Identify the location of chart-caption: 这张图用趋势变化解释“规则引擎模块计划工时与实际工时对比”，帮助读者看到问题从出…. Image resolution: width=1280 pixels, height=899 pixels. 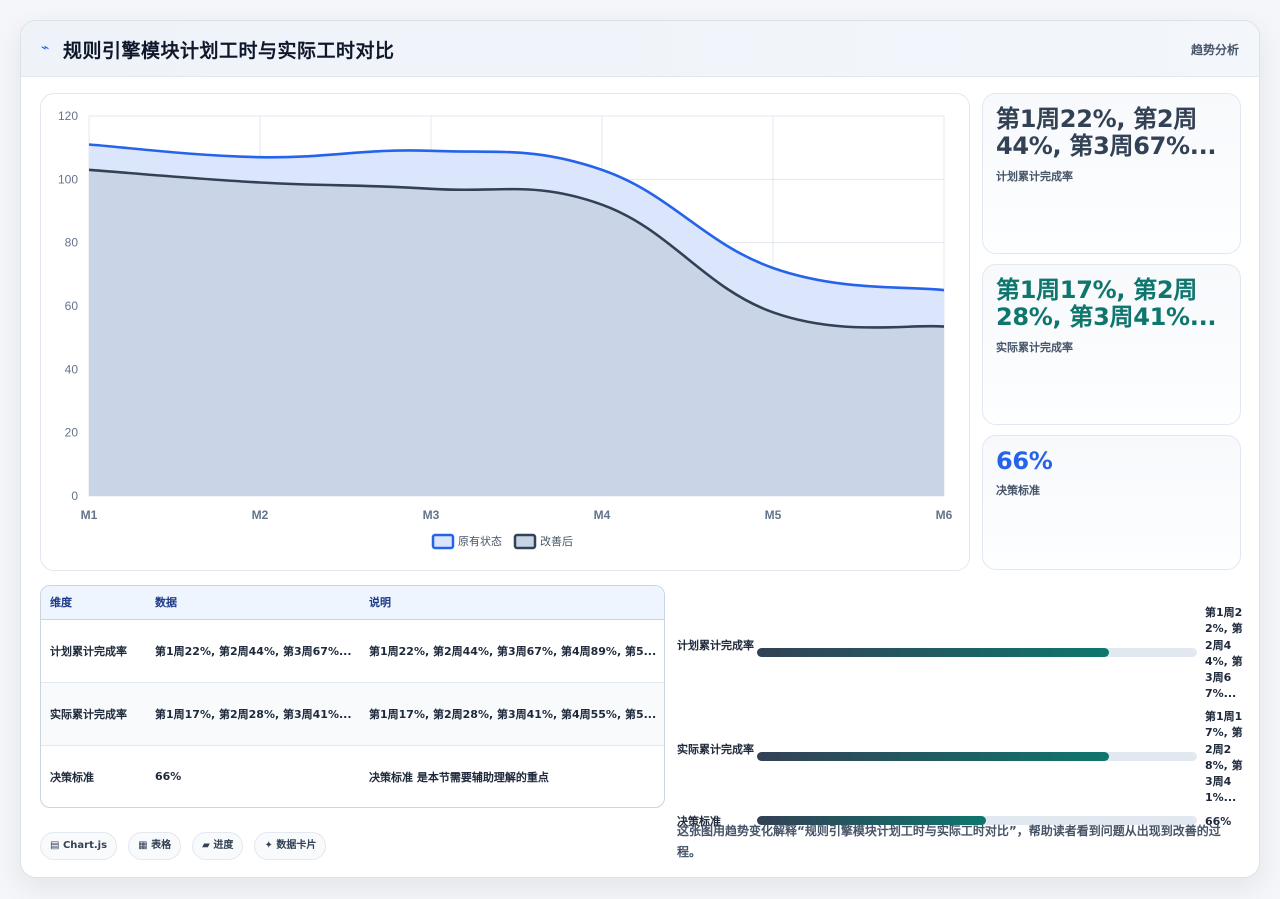
(949, 841).